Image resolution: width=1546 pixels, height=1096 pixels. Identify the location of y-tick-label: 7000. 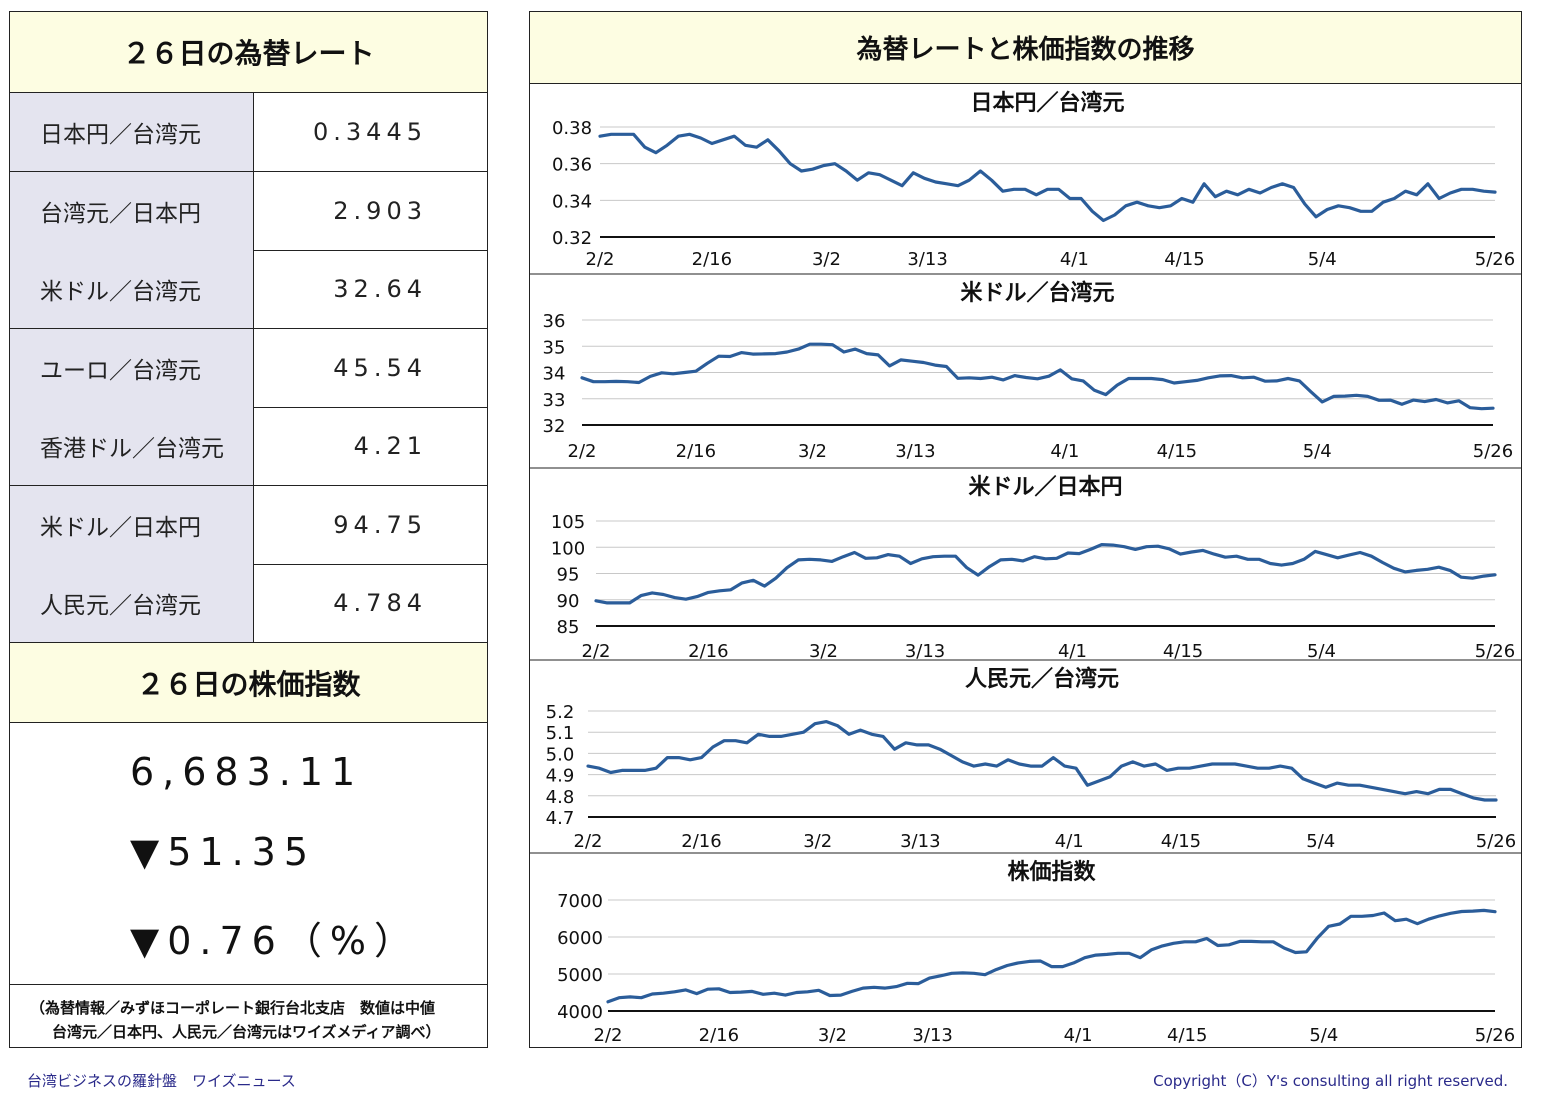
(580, 901).